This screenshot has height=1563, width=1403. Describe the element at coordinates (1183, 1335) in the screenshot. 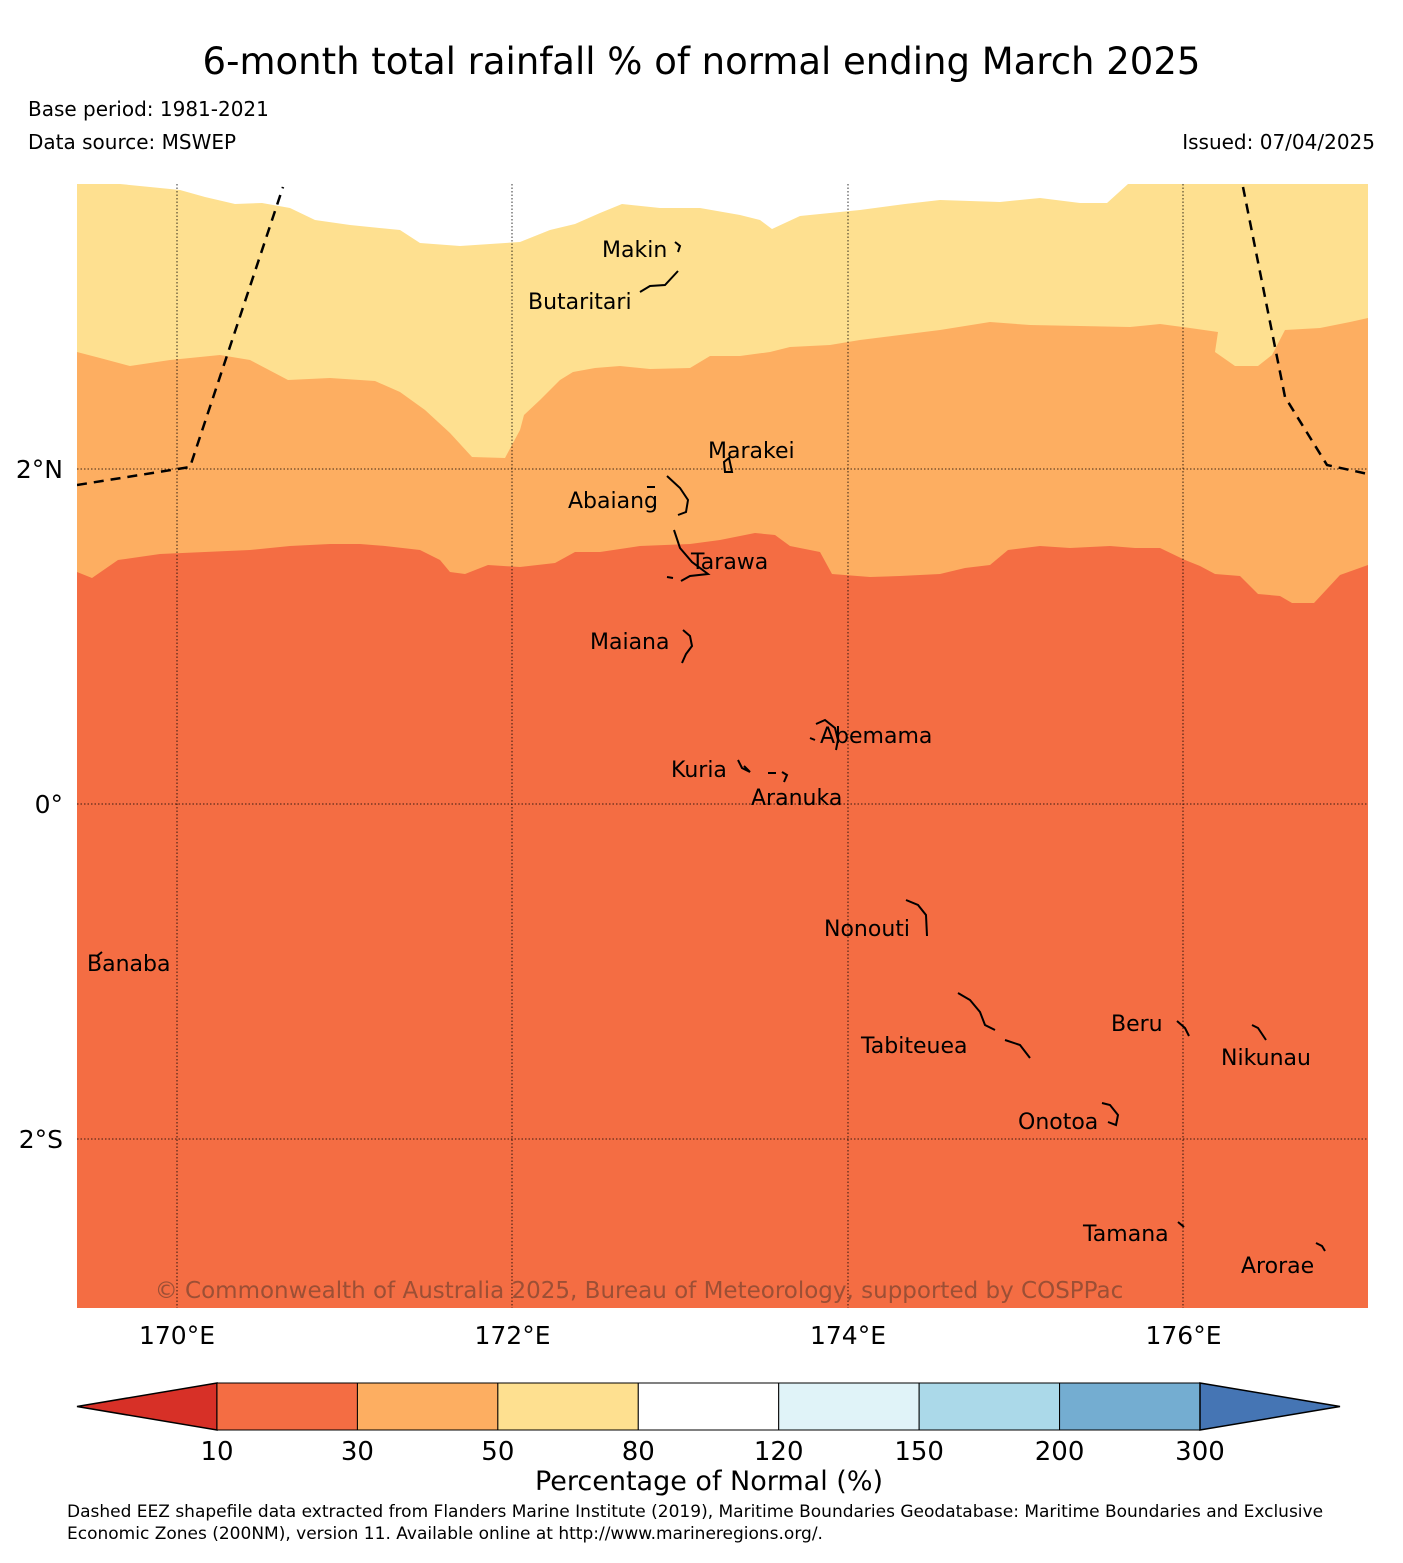

I see `lon-label: 176°E` at that location.